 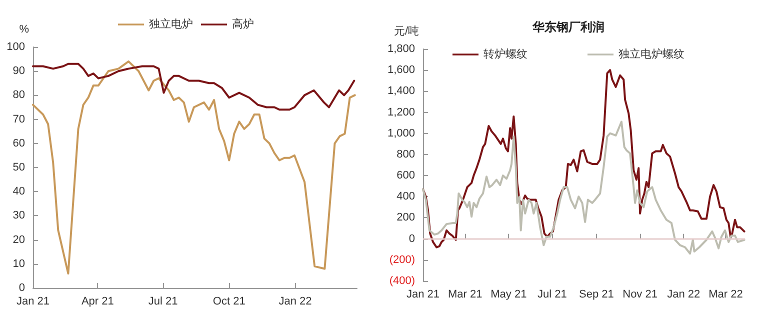 I want to click on legend-label: 独立电炉, so click(x=171, y=24).